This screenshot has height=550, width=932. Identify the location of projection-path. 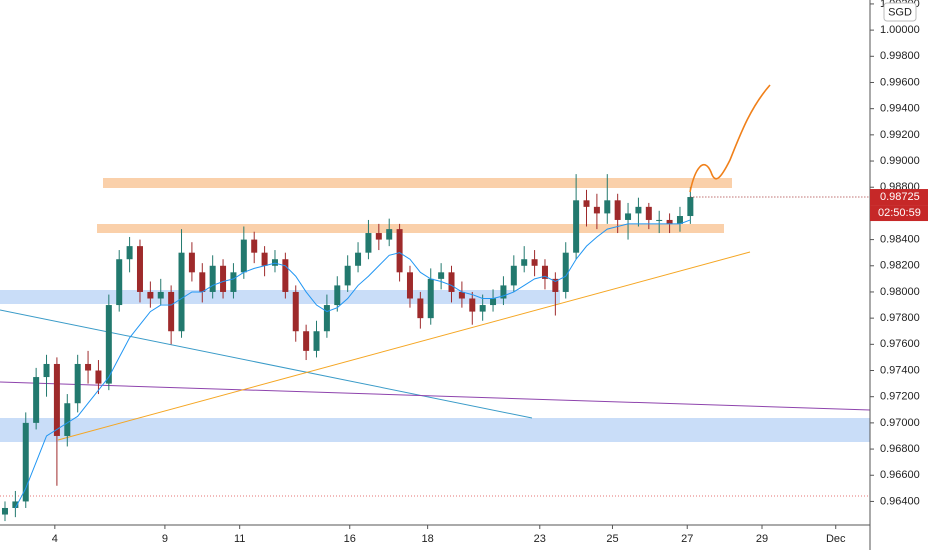
(730, 138).